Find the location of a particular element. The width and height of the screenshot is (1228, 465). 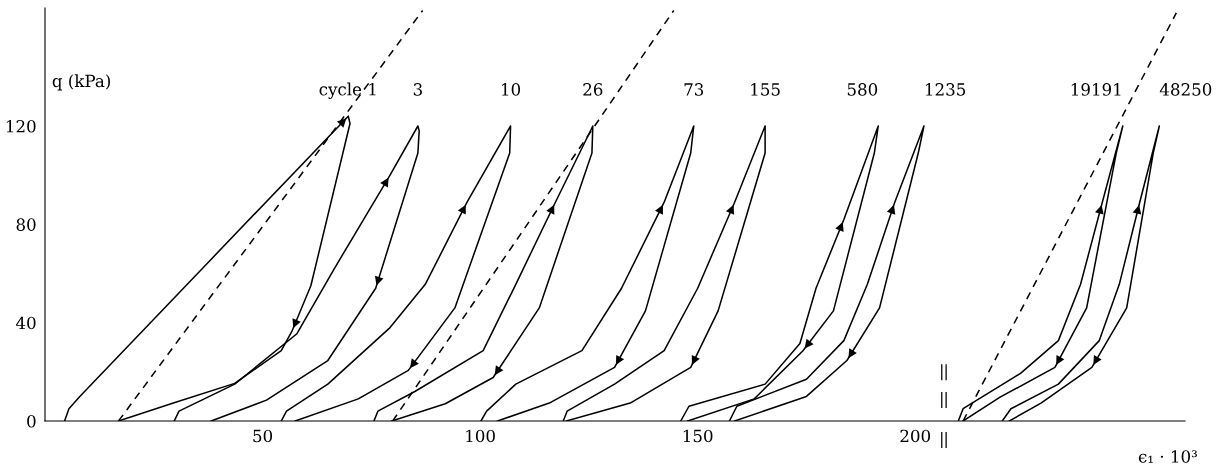

y-tick-label: 0 is located at coordinates (31, 421).